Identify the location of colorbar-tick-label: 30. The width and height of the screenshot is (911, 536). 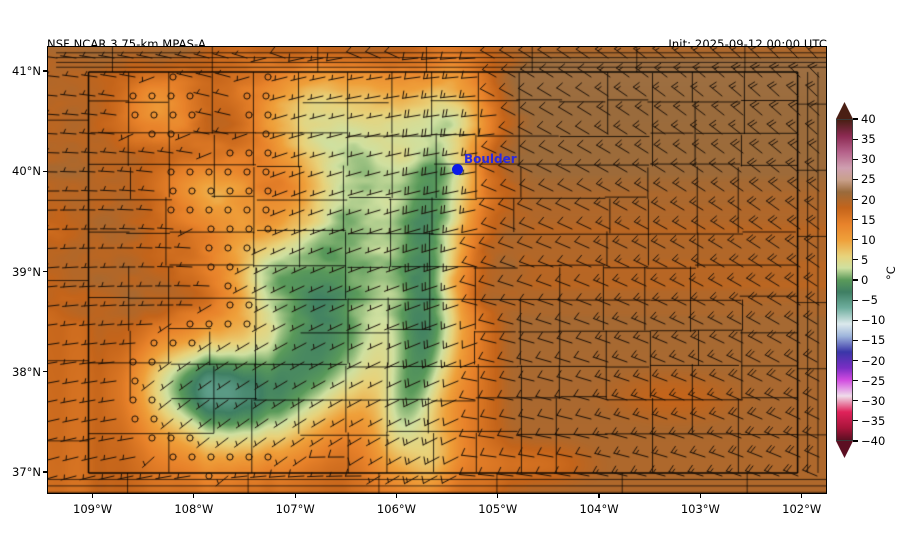
(868, 159).